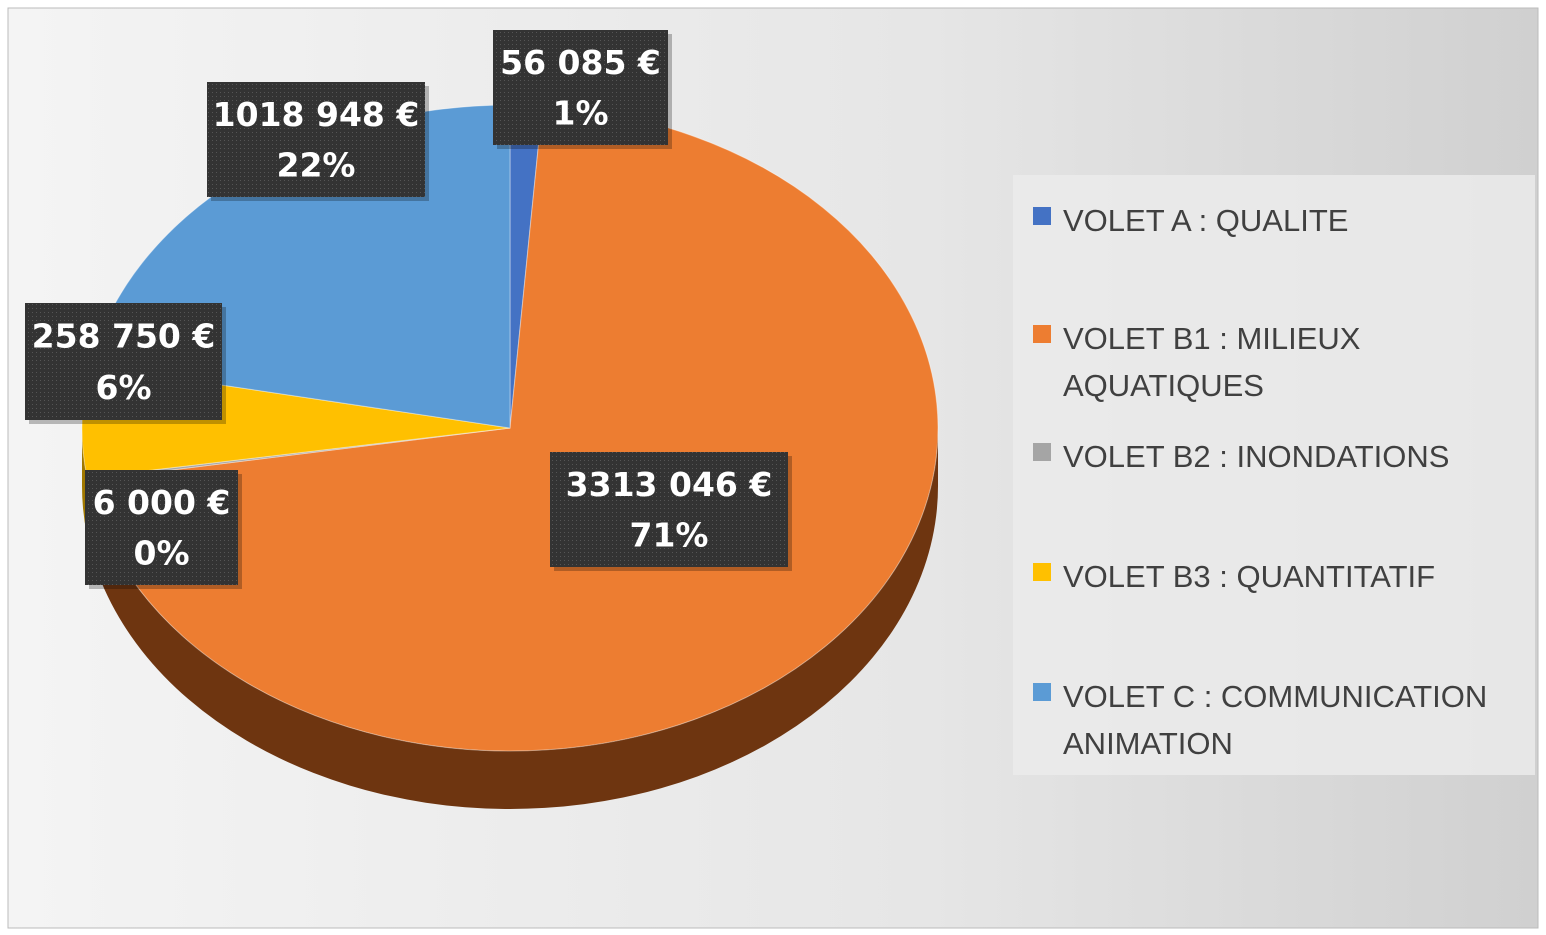  Describe the element at coordinates (162, 502) in the screenshot. I see `data-label: 6 000 €` at that location.